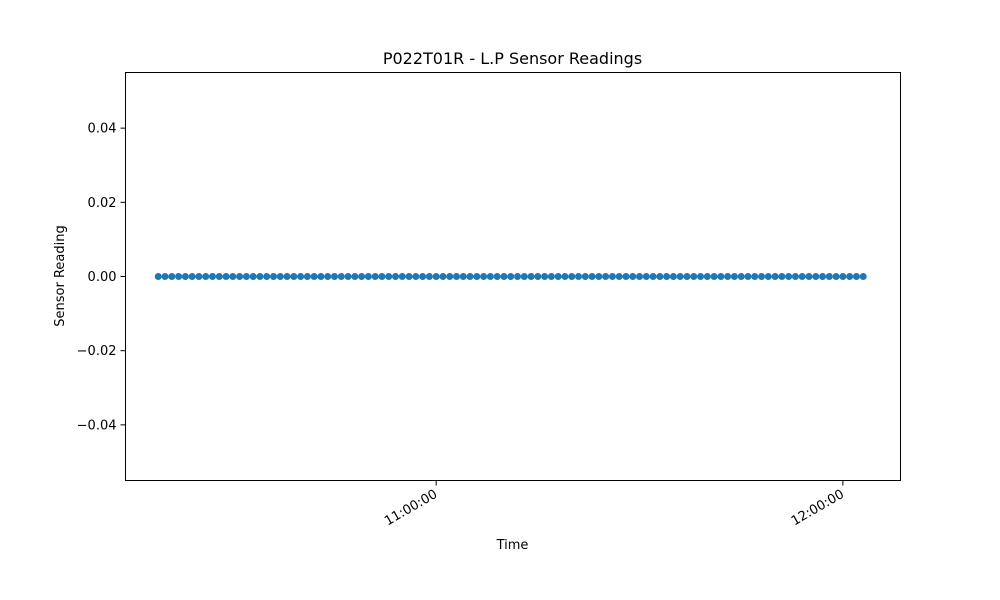 The width and height of the screenshot is (1000, 600). I want to click on y-tick-label-1: 0.02, so click(102, 203).